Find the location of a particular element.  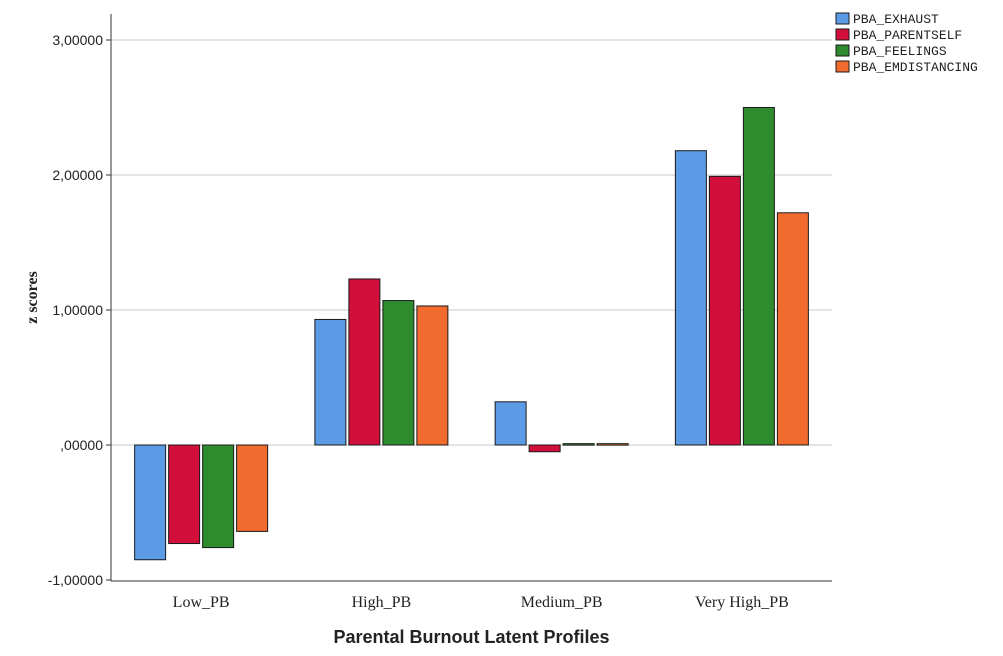

x-axis-label: Parental Burnout Latent Profiles is located at coordinates (471, 637).